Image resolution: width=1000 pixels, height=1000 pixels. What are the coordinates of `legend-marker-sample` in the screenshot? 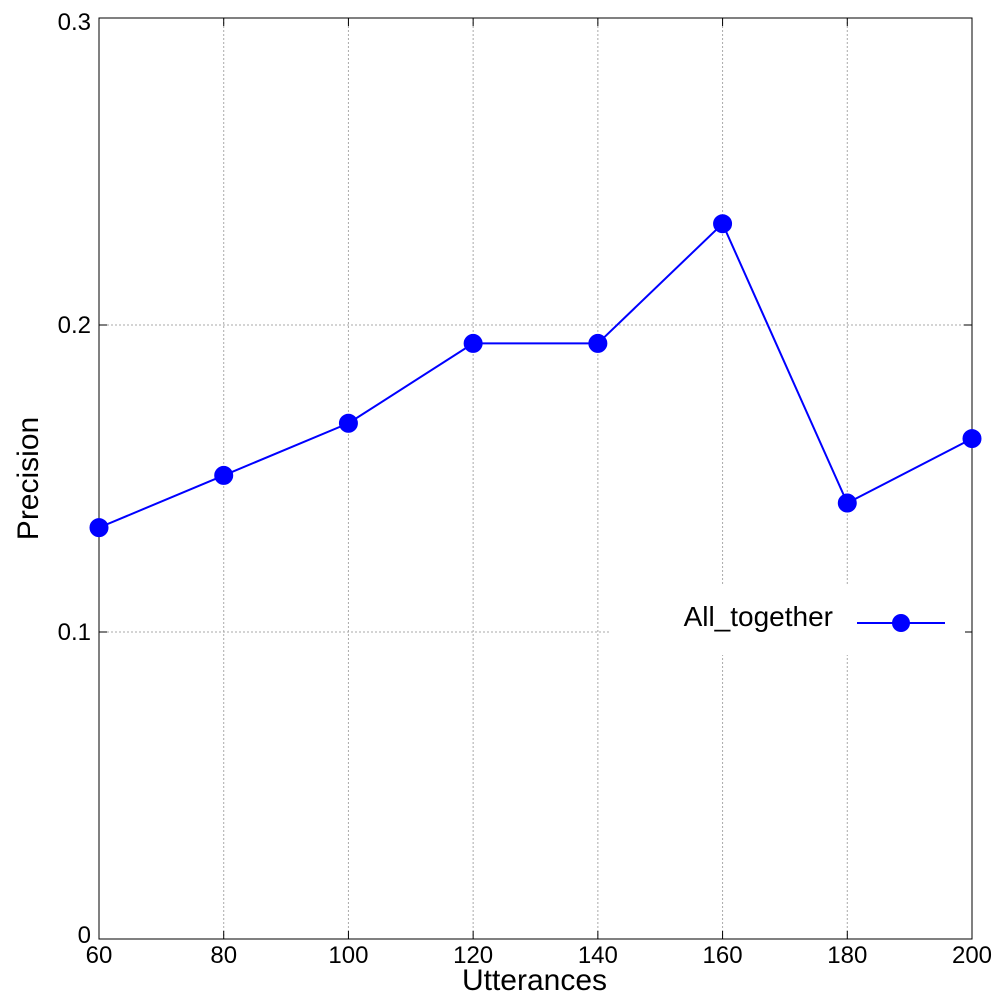 It's located at (901, 623).